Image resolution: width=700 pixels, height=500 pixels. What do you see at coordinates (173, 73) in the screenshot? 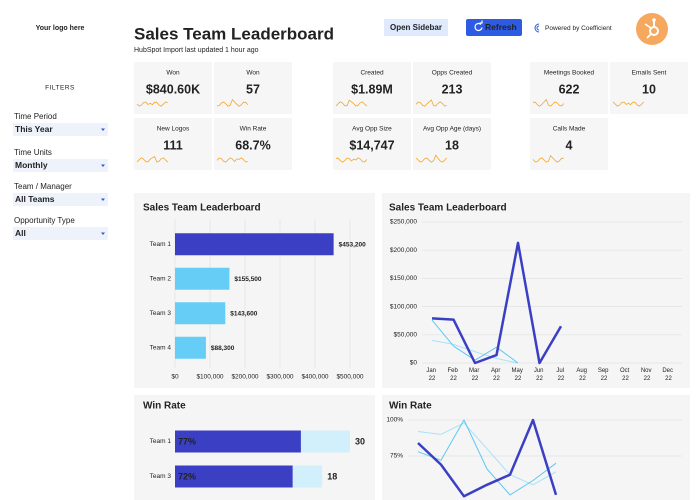
I see `kpi-label: Won` at bounding box center [173, 73].